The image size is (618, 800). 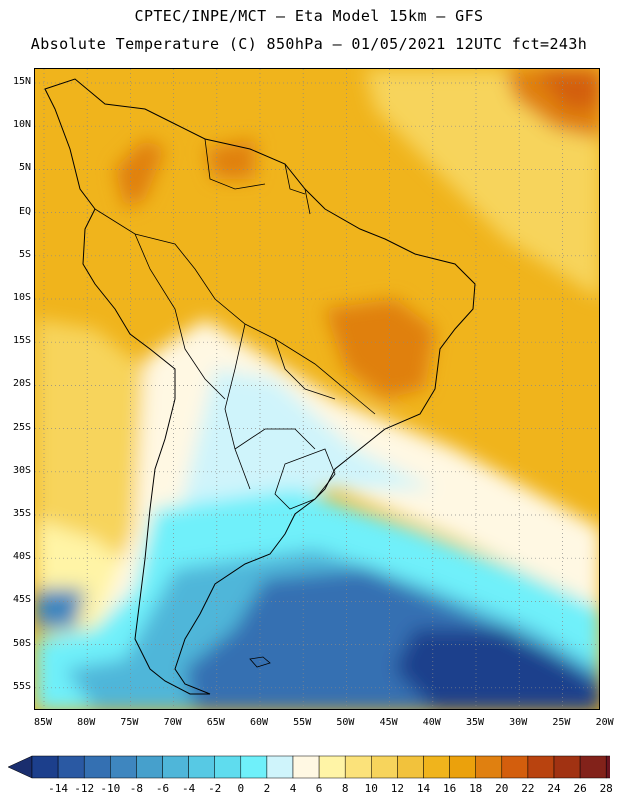 I want to click on falkland-islands, so click(x=260, y=662).